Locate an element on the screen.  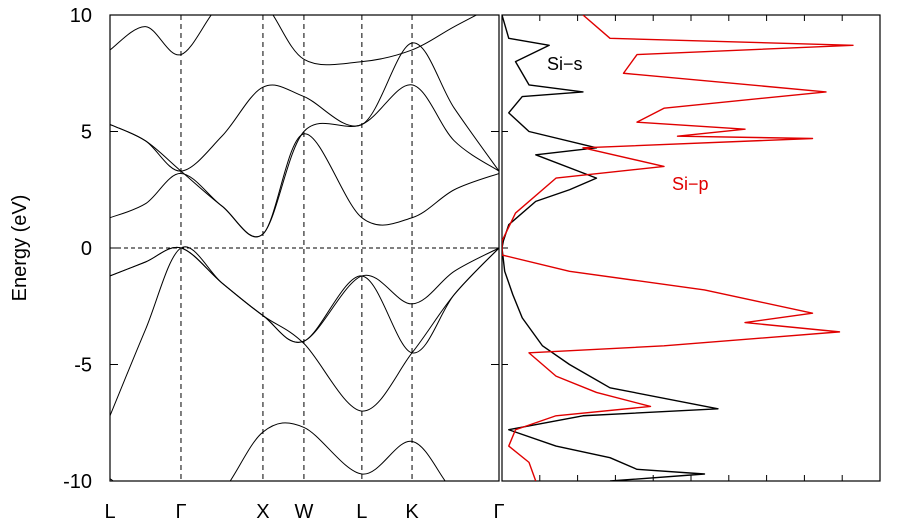
y-tick-label: 5 is located at coordinates (86, 133).